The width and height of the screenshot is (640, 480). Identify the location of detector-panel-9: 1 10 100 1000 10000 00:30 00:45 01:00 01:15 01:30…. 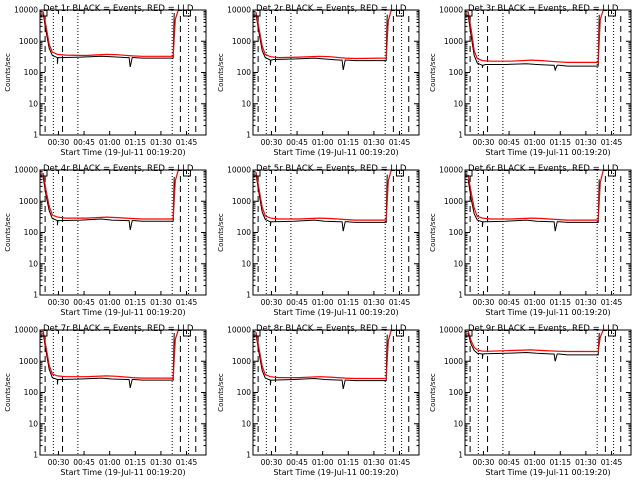
(530, 400).